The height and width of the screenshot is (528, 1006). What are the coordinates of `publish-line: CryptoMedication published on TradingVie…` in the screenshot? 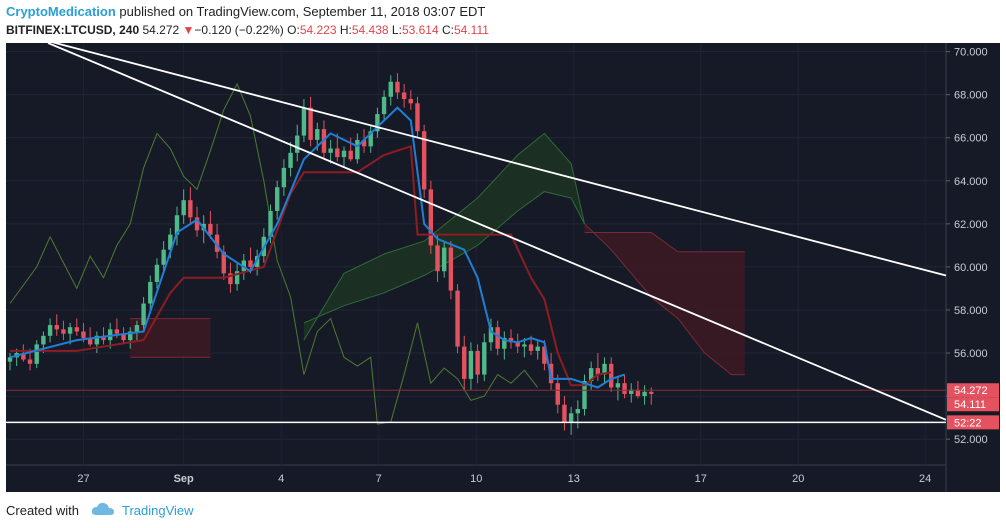 It's located at (501, 12).